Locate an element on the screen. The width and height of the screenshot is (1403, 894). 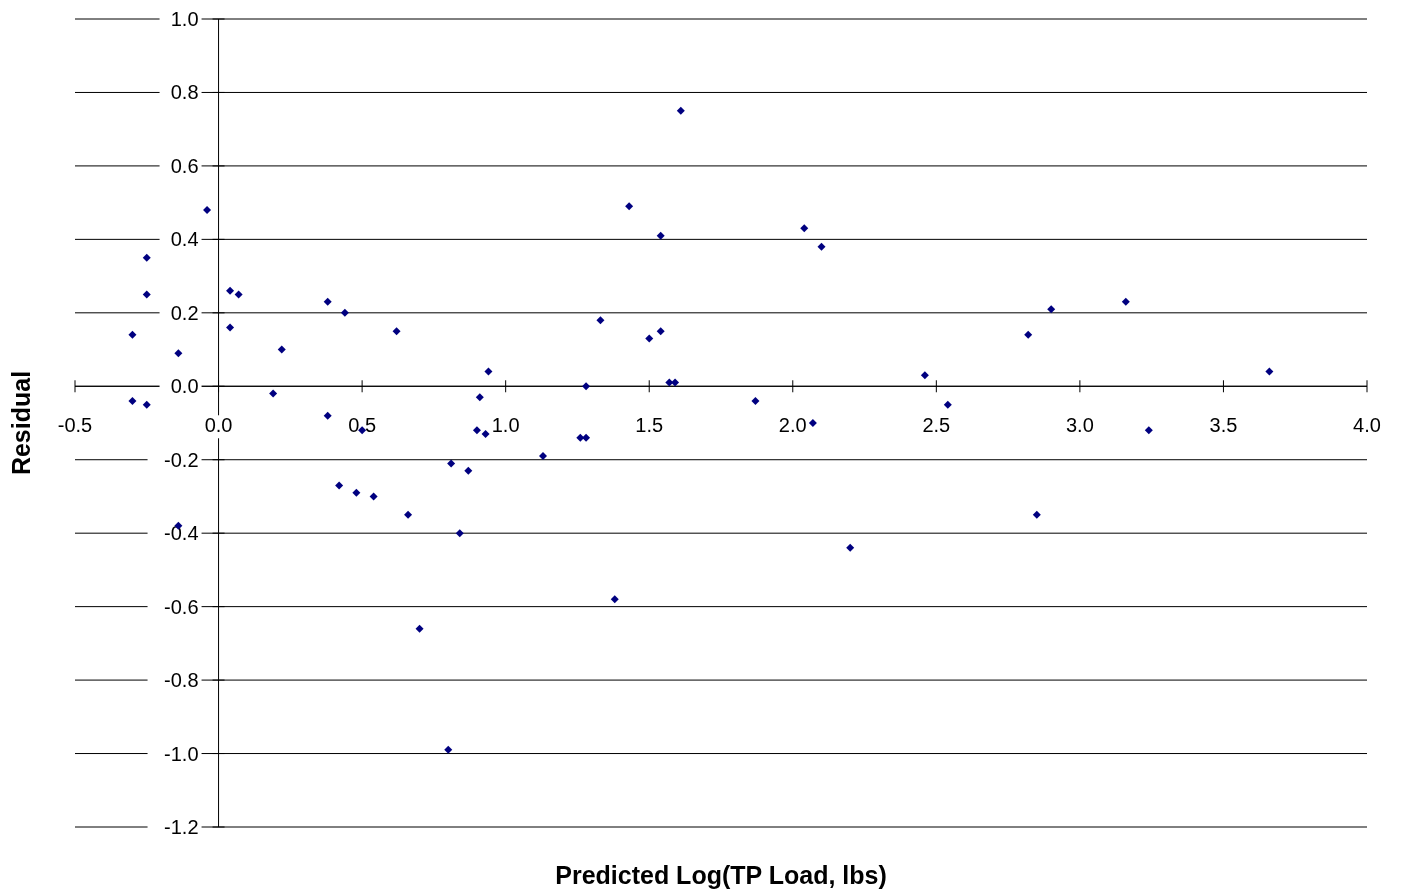
y-tick-label: 0.0 is located at coordinates (184, 386).